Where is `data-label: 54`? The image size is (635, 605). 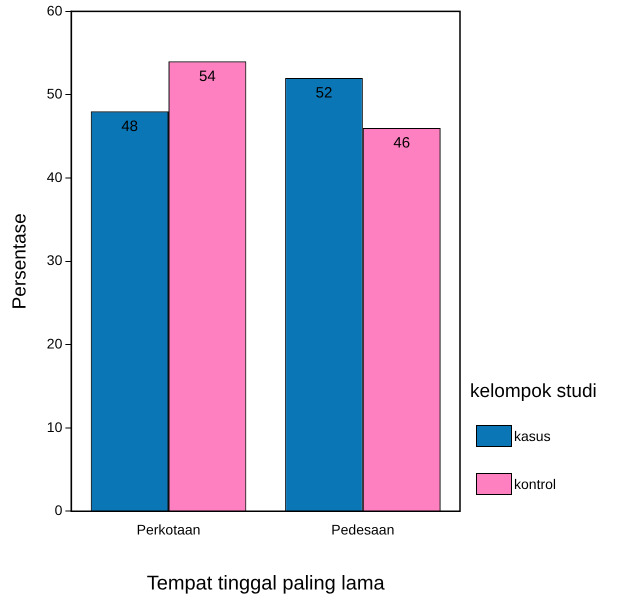 data-label: 54 is located at coordinates (207, 77).